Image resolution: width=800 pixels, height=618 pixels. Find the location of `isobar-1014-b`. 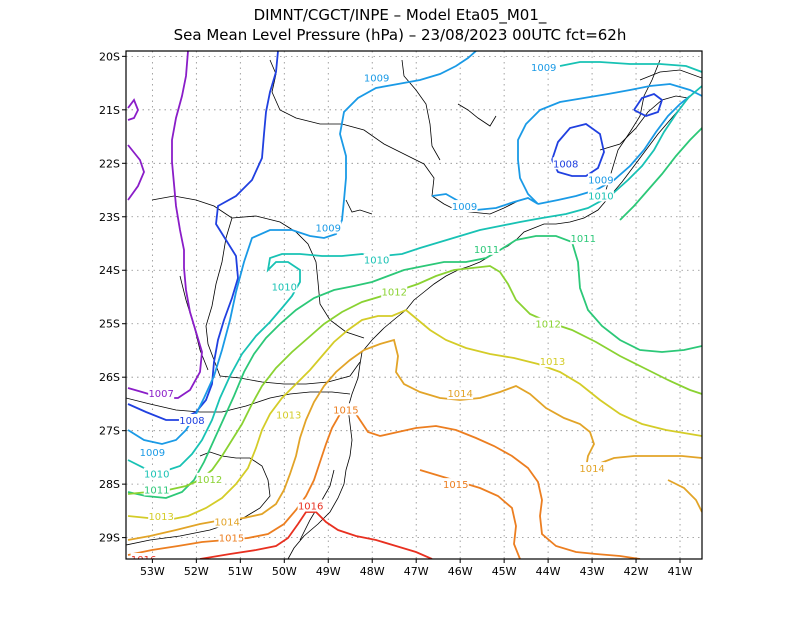

isobar-1014-b is located at coordinates (684, 496).